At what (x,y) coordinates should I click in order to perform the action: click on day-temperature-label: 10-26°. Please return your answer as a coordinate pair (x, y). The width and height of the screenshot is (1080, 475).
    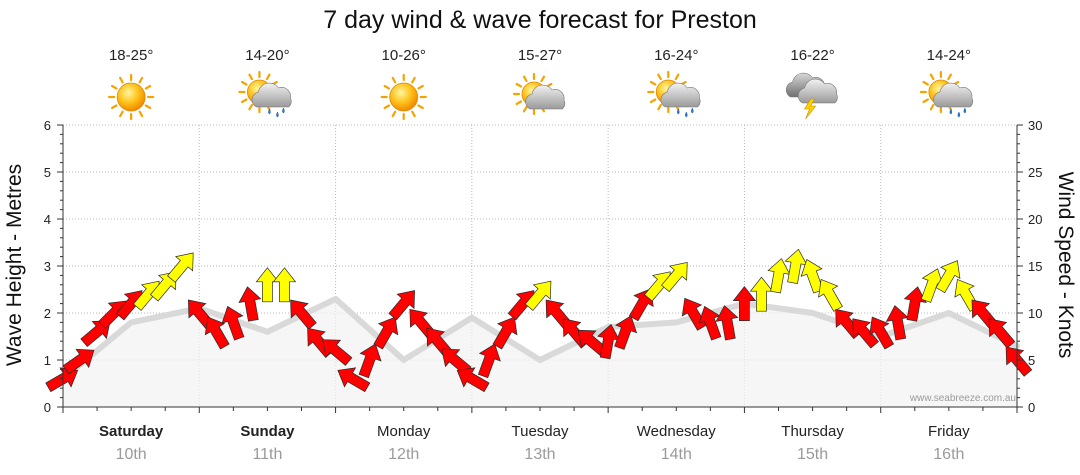
    Looking at the image, I should click on (404, 55).